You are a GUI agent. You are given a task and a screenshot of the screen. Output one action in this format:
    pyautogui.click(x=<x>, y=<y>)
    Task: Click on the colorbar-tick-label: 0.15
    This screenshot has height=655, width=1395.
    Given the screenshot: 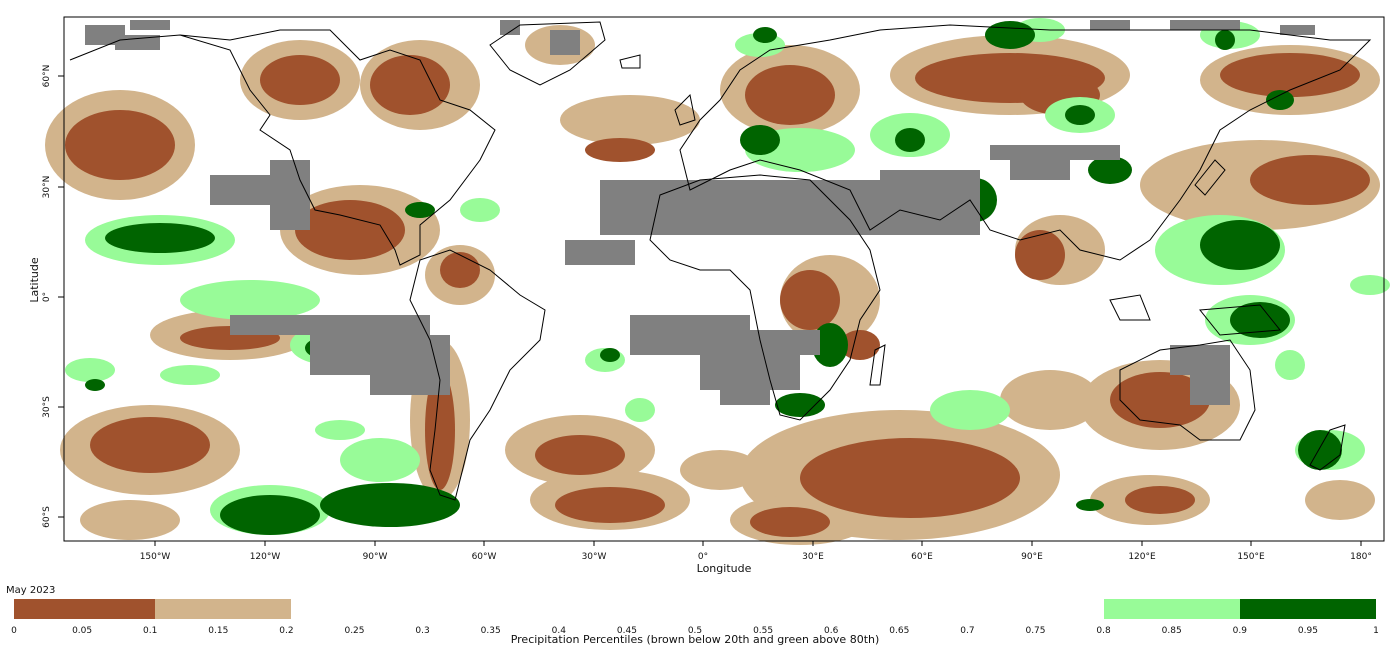 What is the action you would take?
    pyautogui.click(x=218, y=631)
    